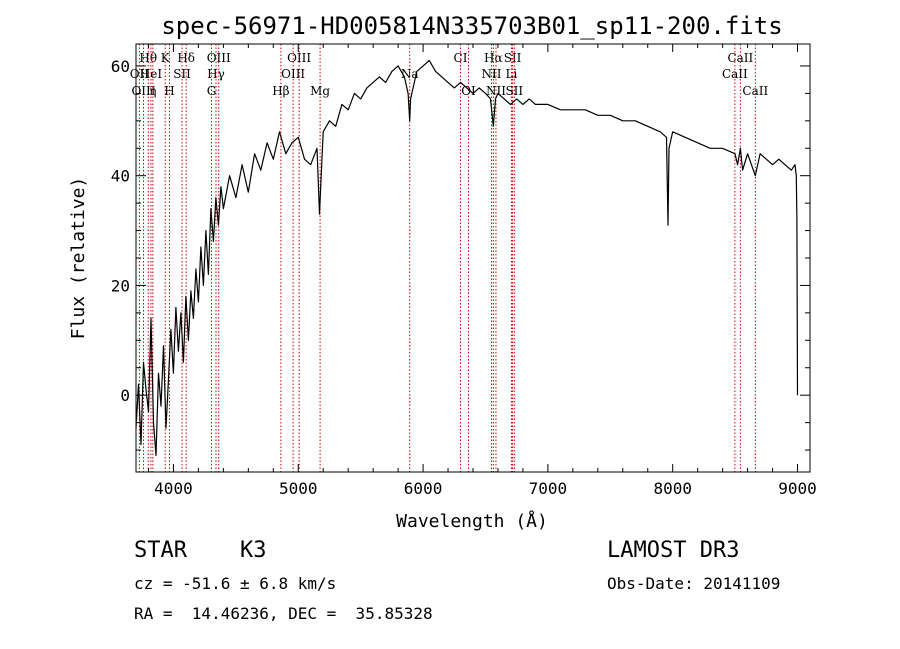 This screenshot has height=649, width=900. What do you see at coordinates (212, 91) in the screenshot?
I see `marker-label-11: G` at bounding box center [212, 91].